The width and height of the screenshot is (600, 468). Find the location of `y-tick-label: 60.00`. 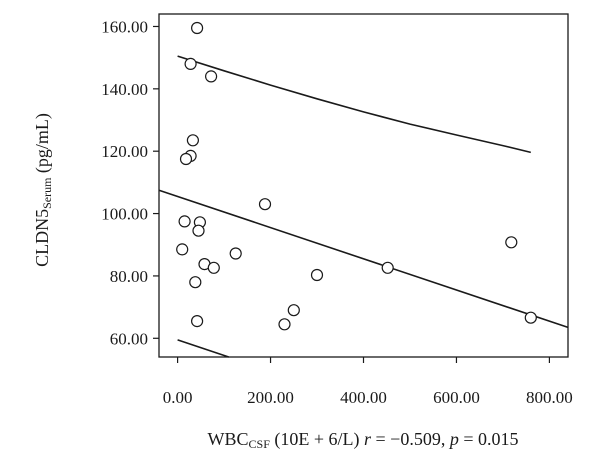

y-tick-label: 60.00 is located at coordinates (129, 338).